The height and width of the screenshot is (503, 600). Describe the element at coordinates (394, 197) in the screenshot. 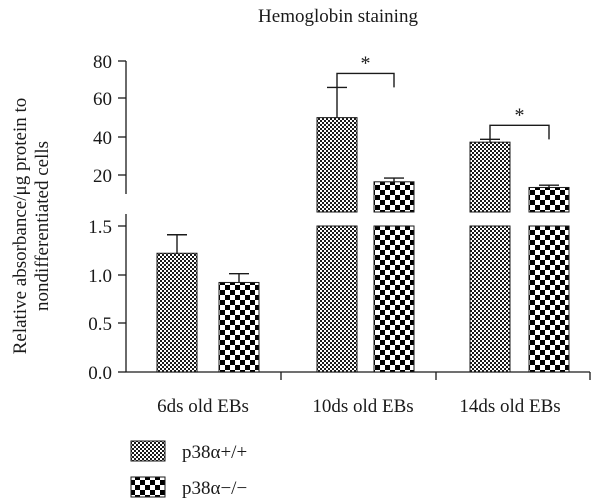

I see `bar-knockout-2-upper` at that location.